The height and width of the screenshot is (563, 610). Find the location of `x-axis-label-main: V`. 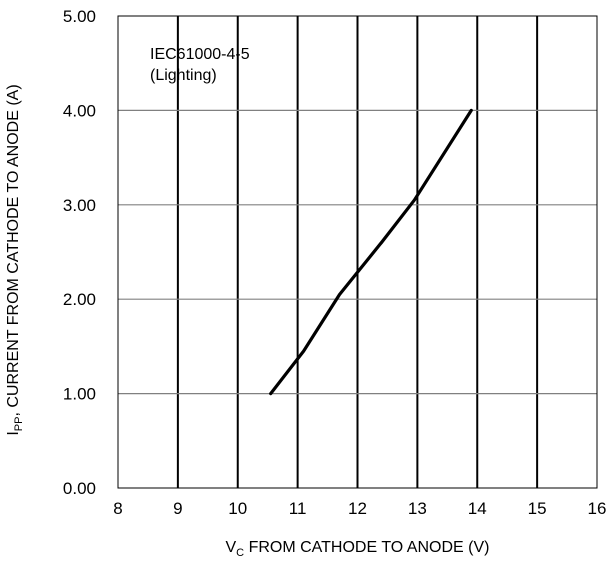

x-axis-label-main: V is located at coordinates (231, 547).